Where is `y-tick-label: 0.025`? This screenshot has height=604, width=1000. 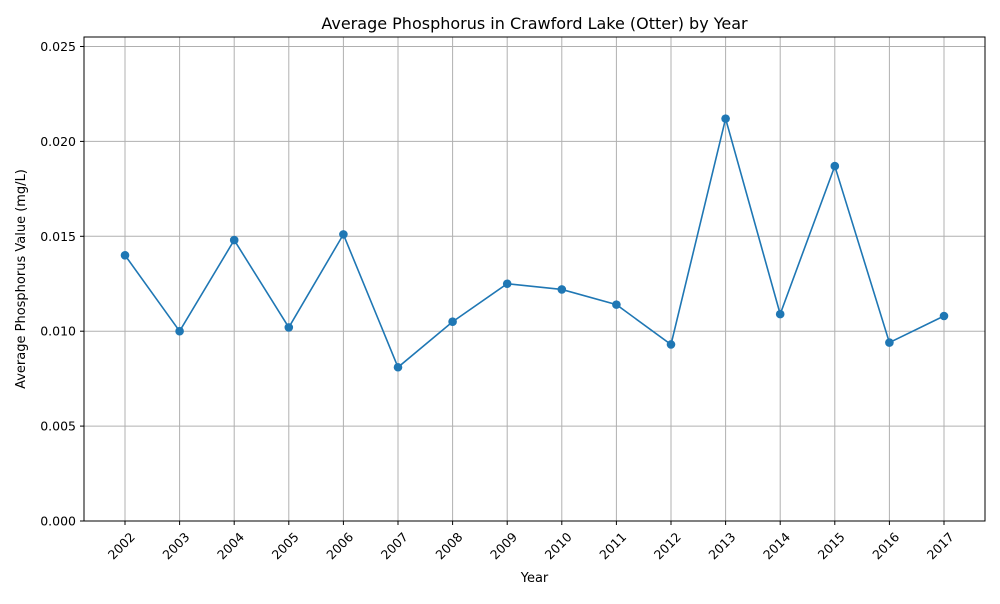 y-tick-label: 0.025 is located at coordinates (58, 46).